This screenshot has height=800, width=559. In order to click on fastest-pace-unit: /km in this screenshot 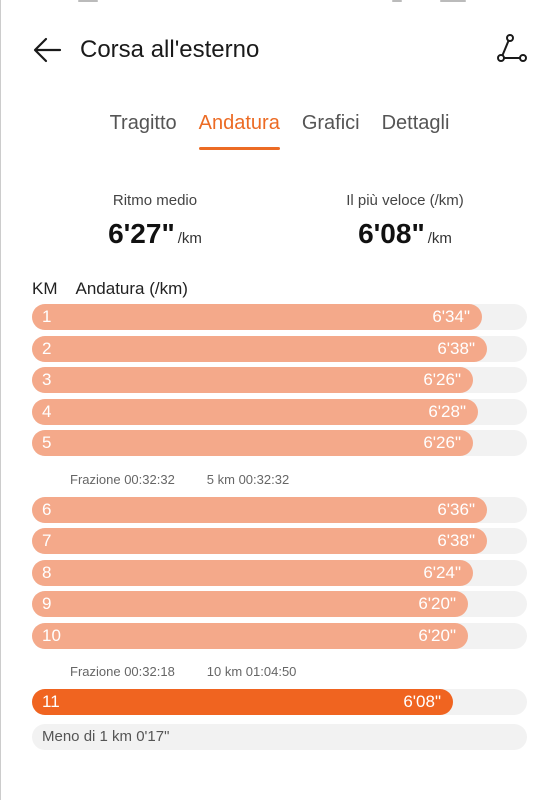, I will do `click(439, 238)`.